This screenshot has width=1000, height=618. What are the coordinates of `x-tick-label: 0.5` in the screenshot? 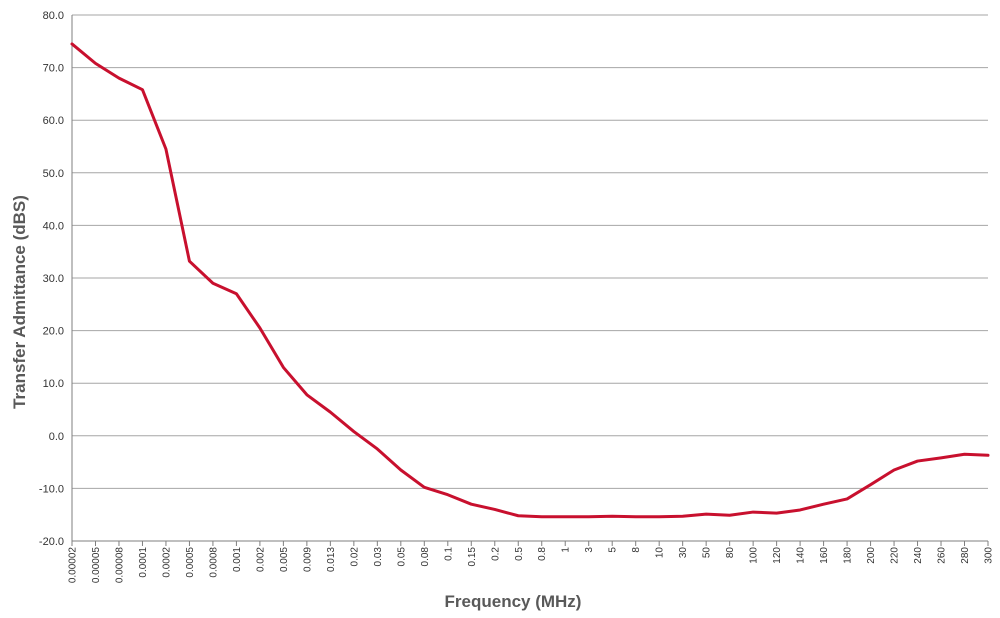 It's located at (519, 554).